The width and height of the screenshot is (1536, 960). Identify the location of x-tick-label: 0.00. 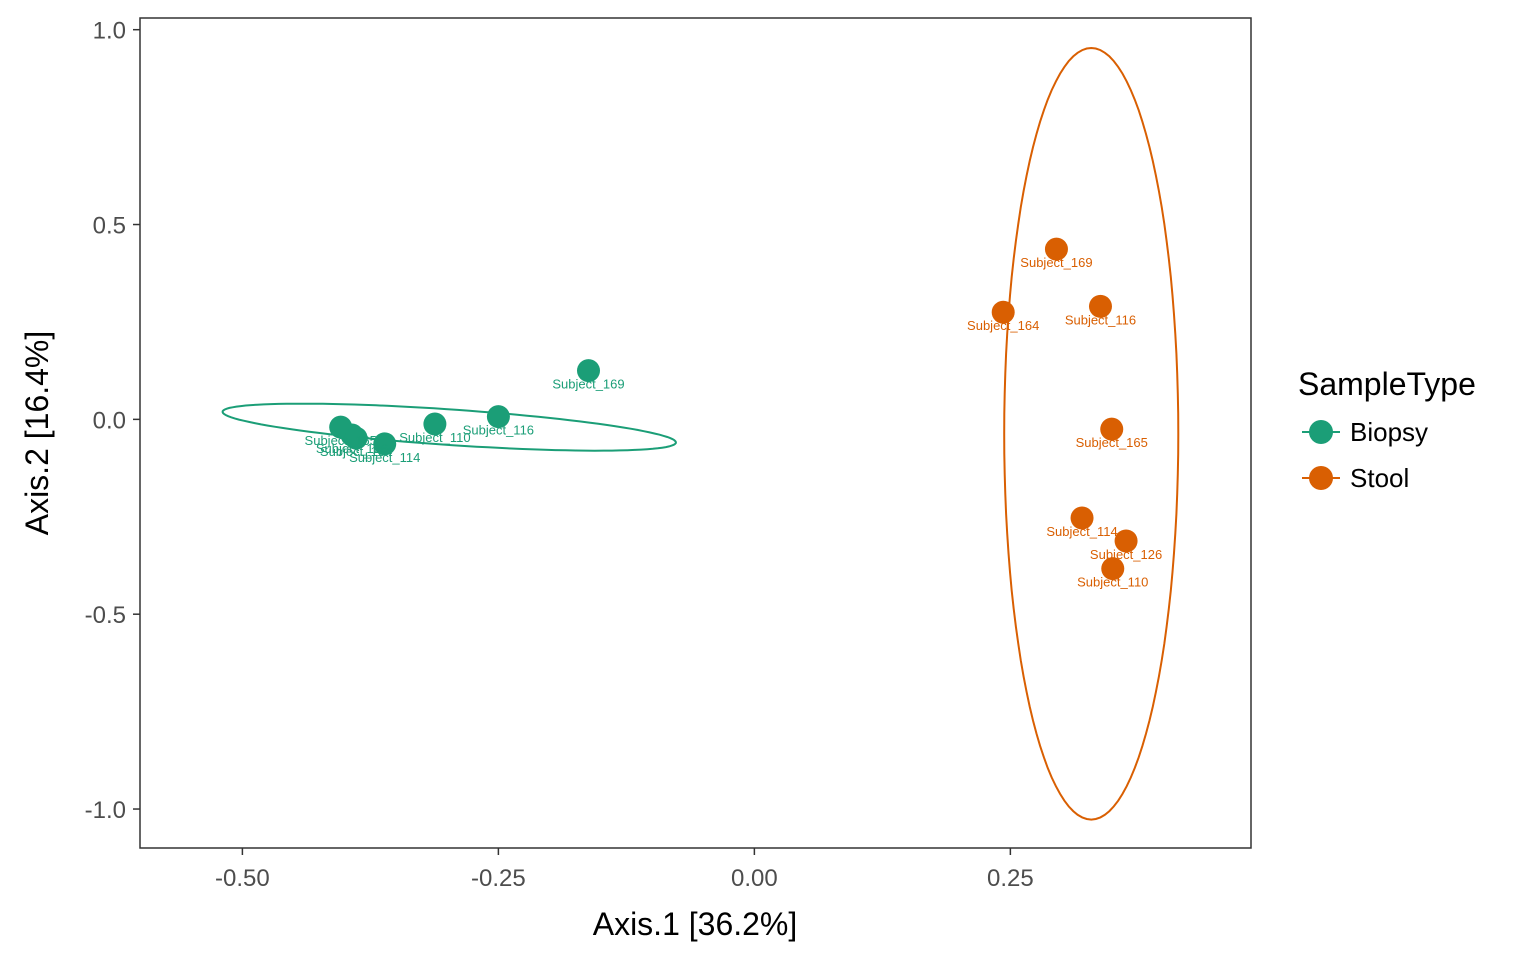
(754, 878).